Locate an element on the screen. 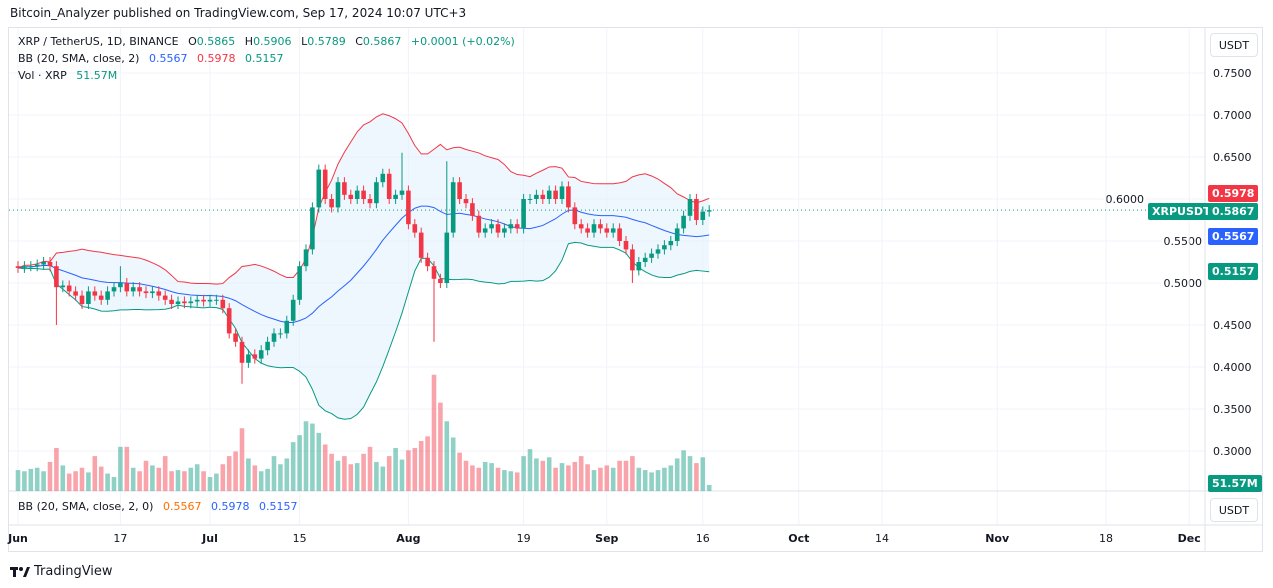  time-tick-label: Dec is located at coordinates (1189, 538).